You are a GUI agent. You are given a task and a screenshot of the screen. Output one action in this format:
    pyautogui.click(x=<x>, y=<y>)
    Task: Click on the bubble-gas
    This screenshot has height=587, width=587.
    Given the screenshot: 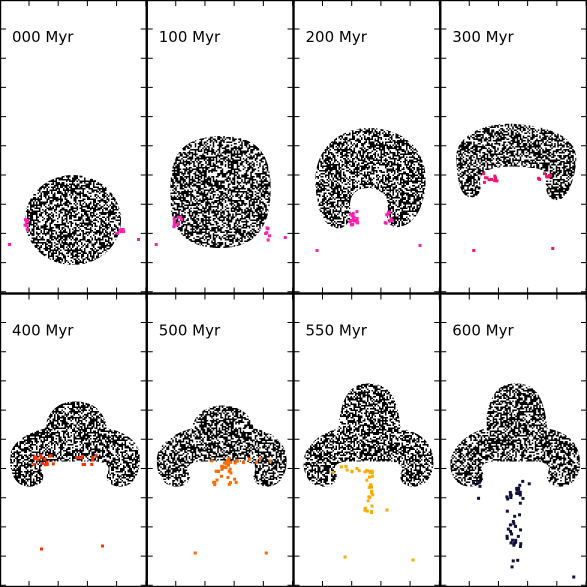 What is the action you would take?
    pyautogui.click(x=73, y=220)
    